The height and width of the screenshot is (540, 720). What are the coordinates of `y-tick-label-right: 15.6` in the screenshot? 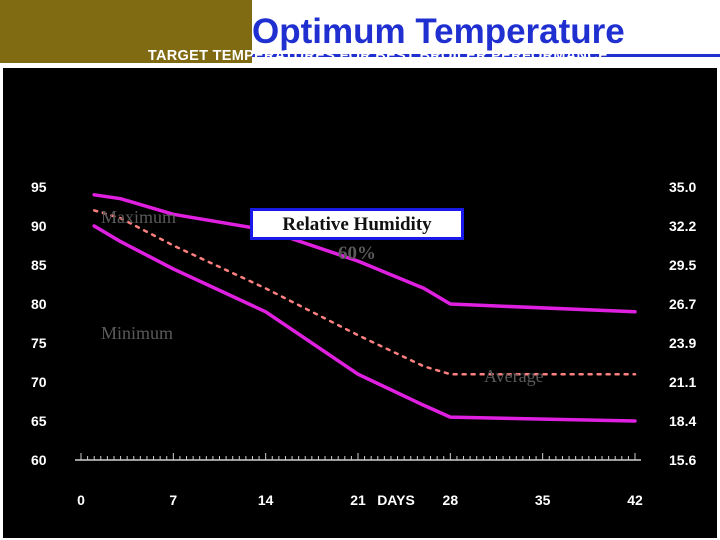 It's located at (682, 460).